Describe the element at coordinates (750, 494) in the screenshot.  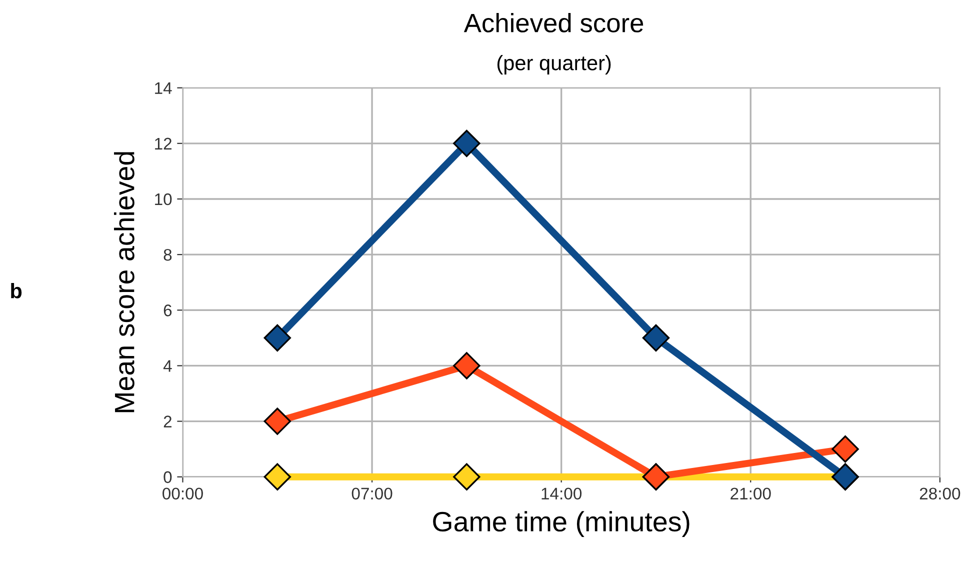
I see `x-tick-label: 21:00` at that location.